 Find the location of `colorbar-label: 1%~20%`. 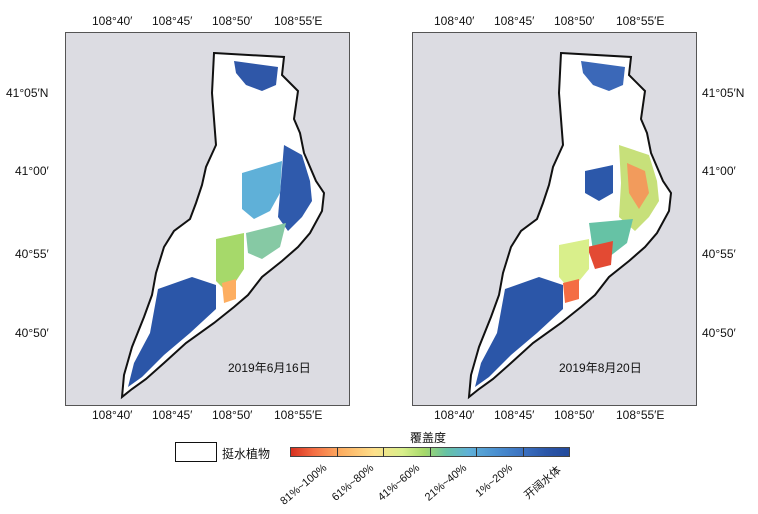

colorbar-label: 1%~20% is located at coordinates (494, 481).